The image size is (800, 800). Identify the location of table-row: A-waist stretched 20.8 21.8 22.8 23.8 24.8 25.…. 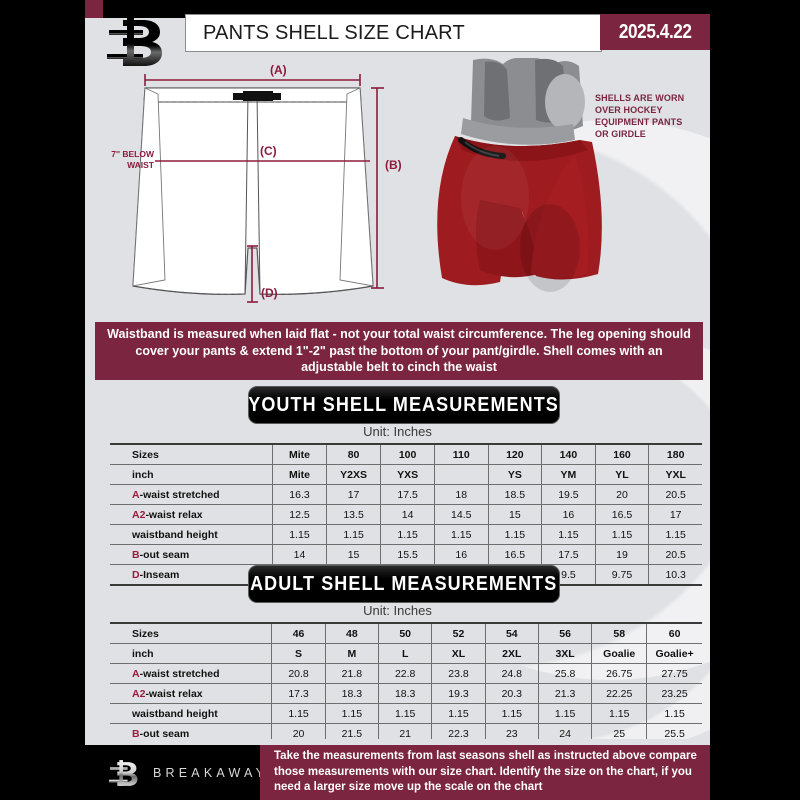
(406, 673).